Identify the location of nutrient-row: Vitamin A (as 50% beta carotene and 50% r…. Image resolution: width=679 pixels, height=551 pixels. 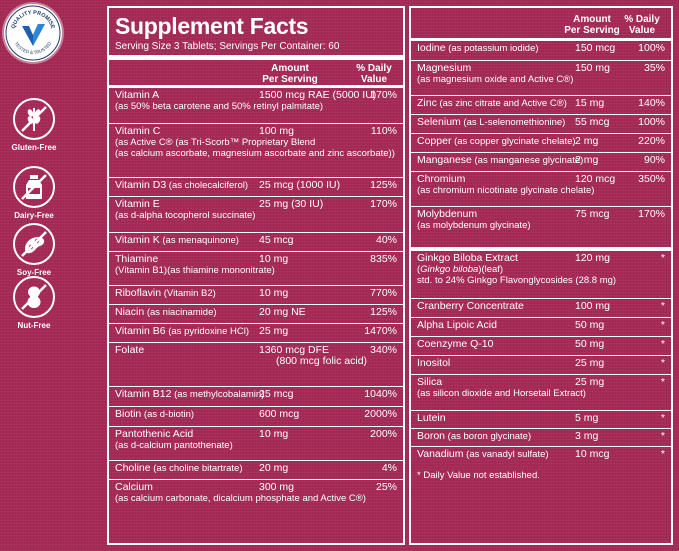
(256, 106).